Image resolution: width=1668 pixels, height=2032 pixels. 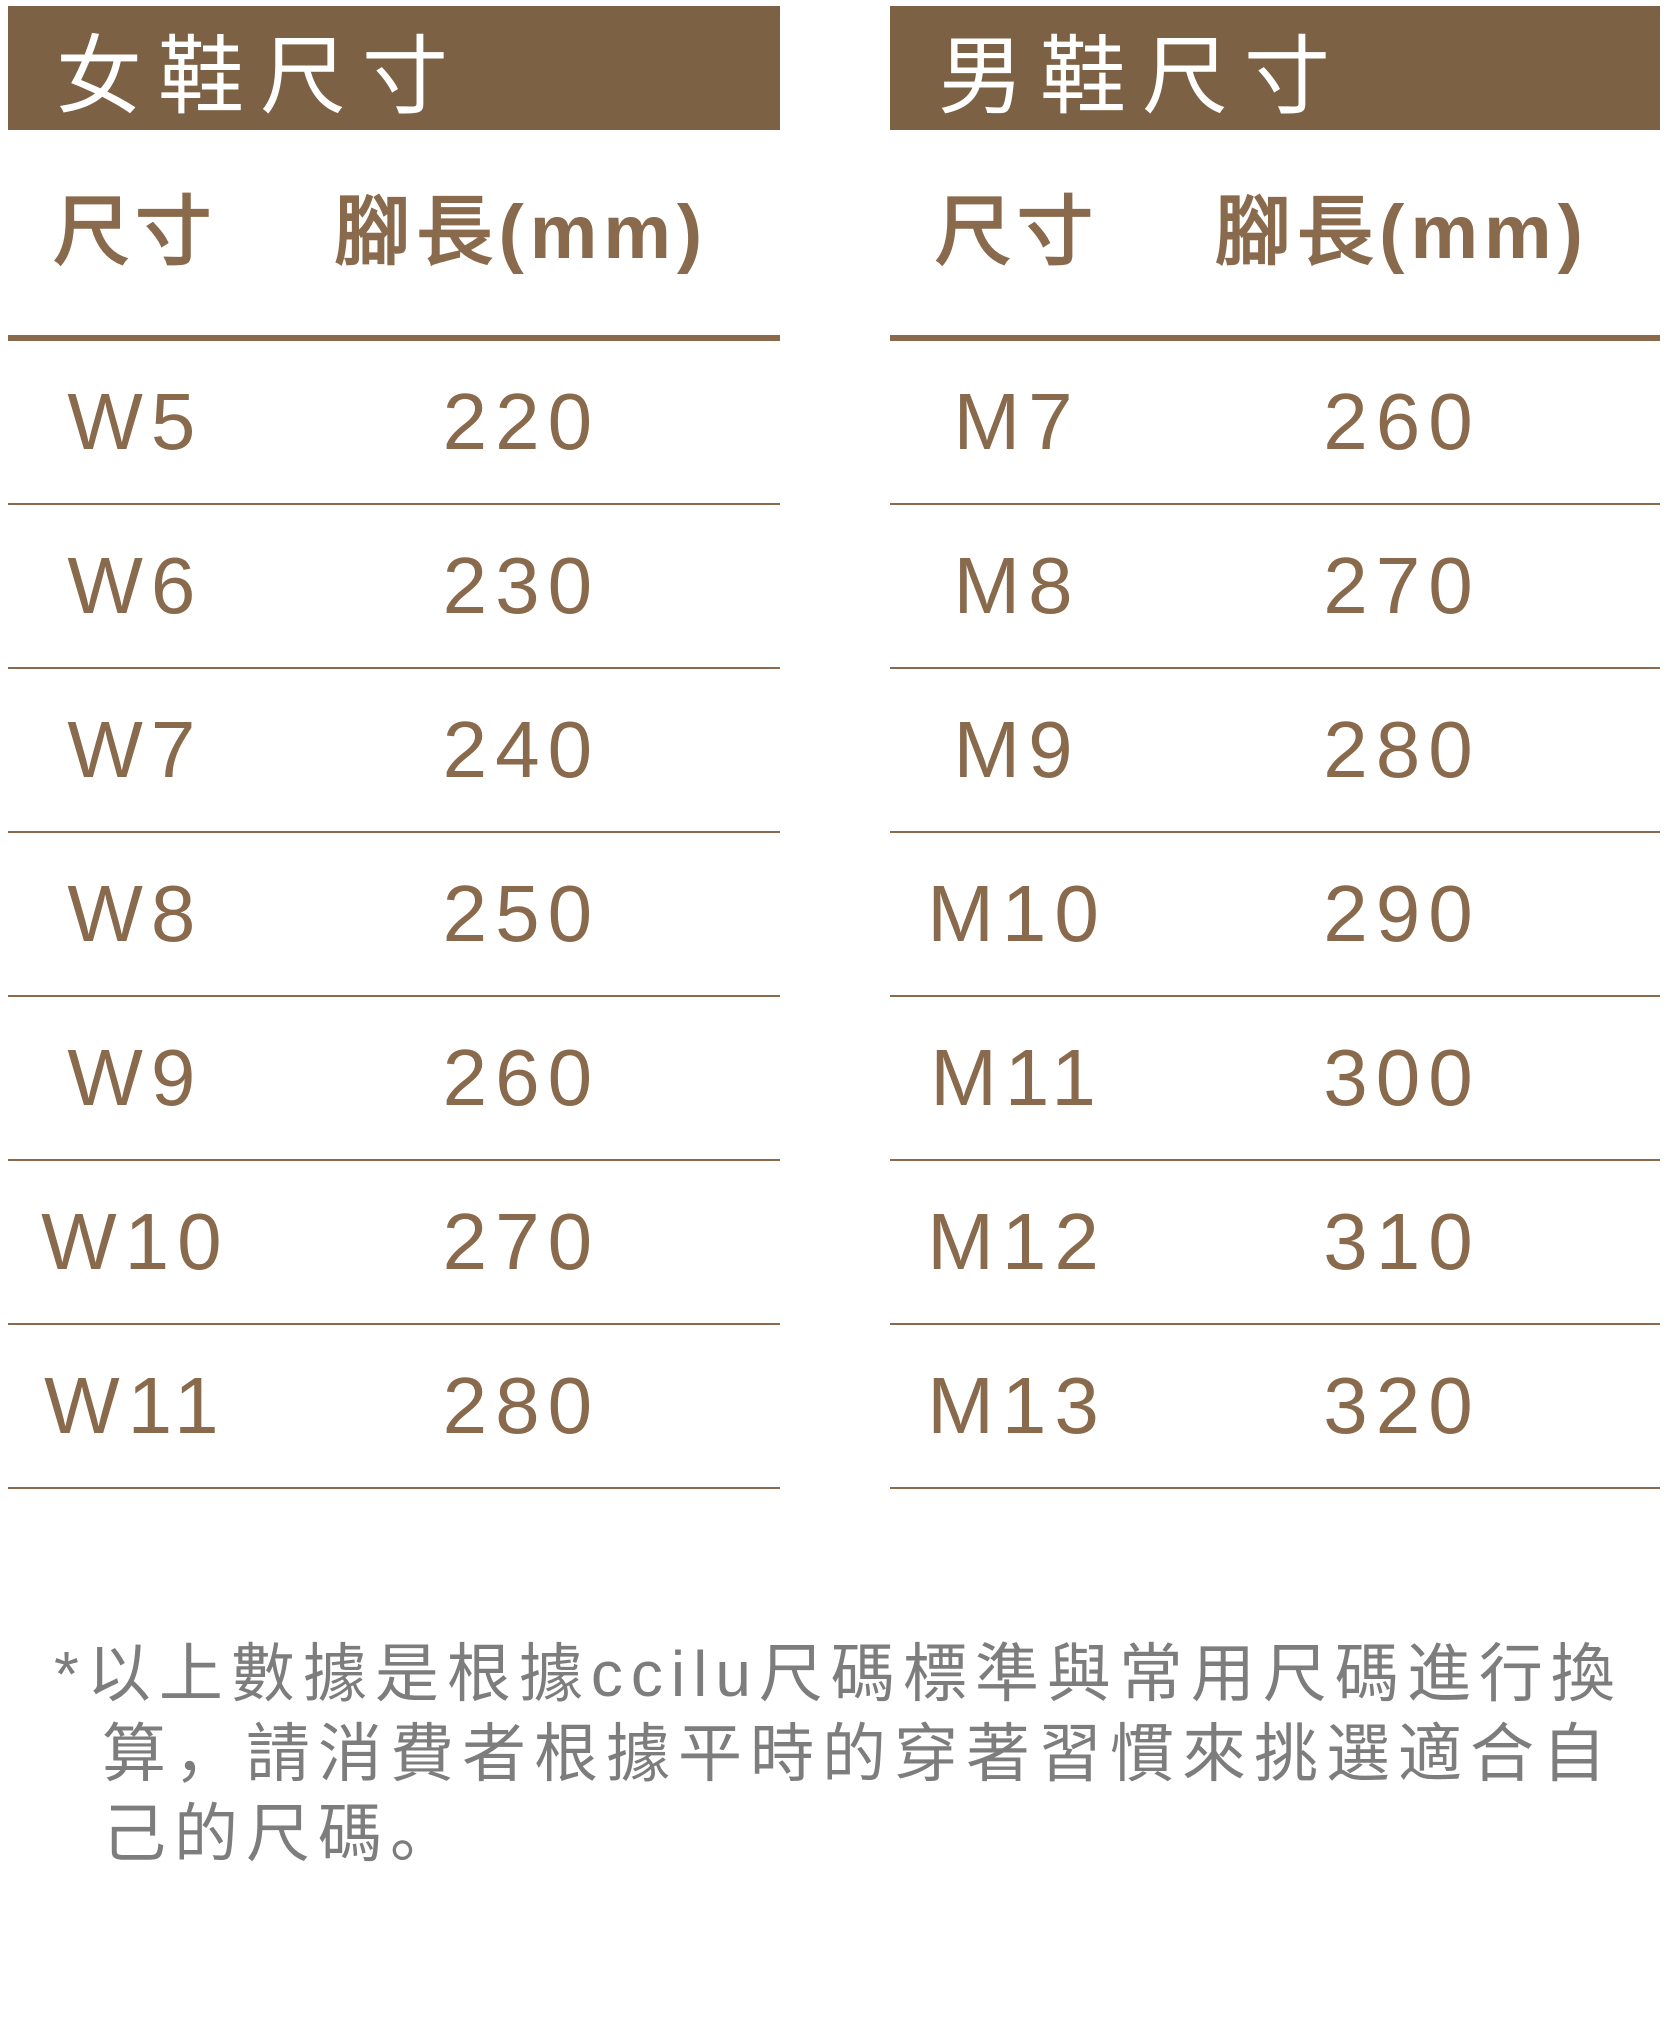 I want to click on row-size-value: M12, so click(x=1017, y=1241).